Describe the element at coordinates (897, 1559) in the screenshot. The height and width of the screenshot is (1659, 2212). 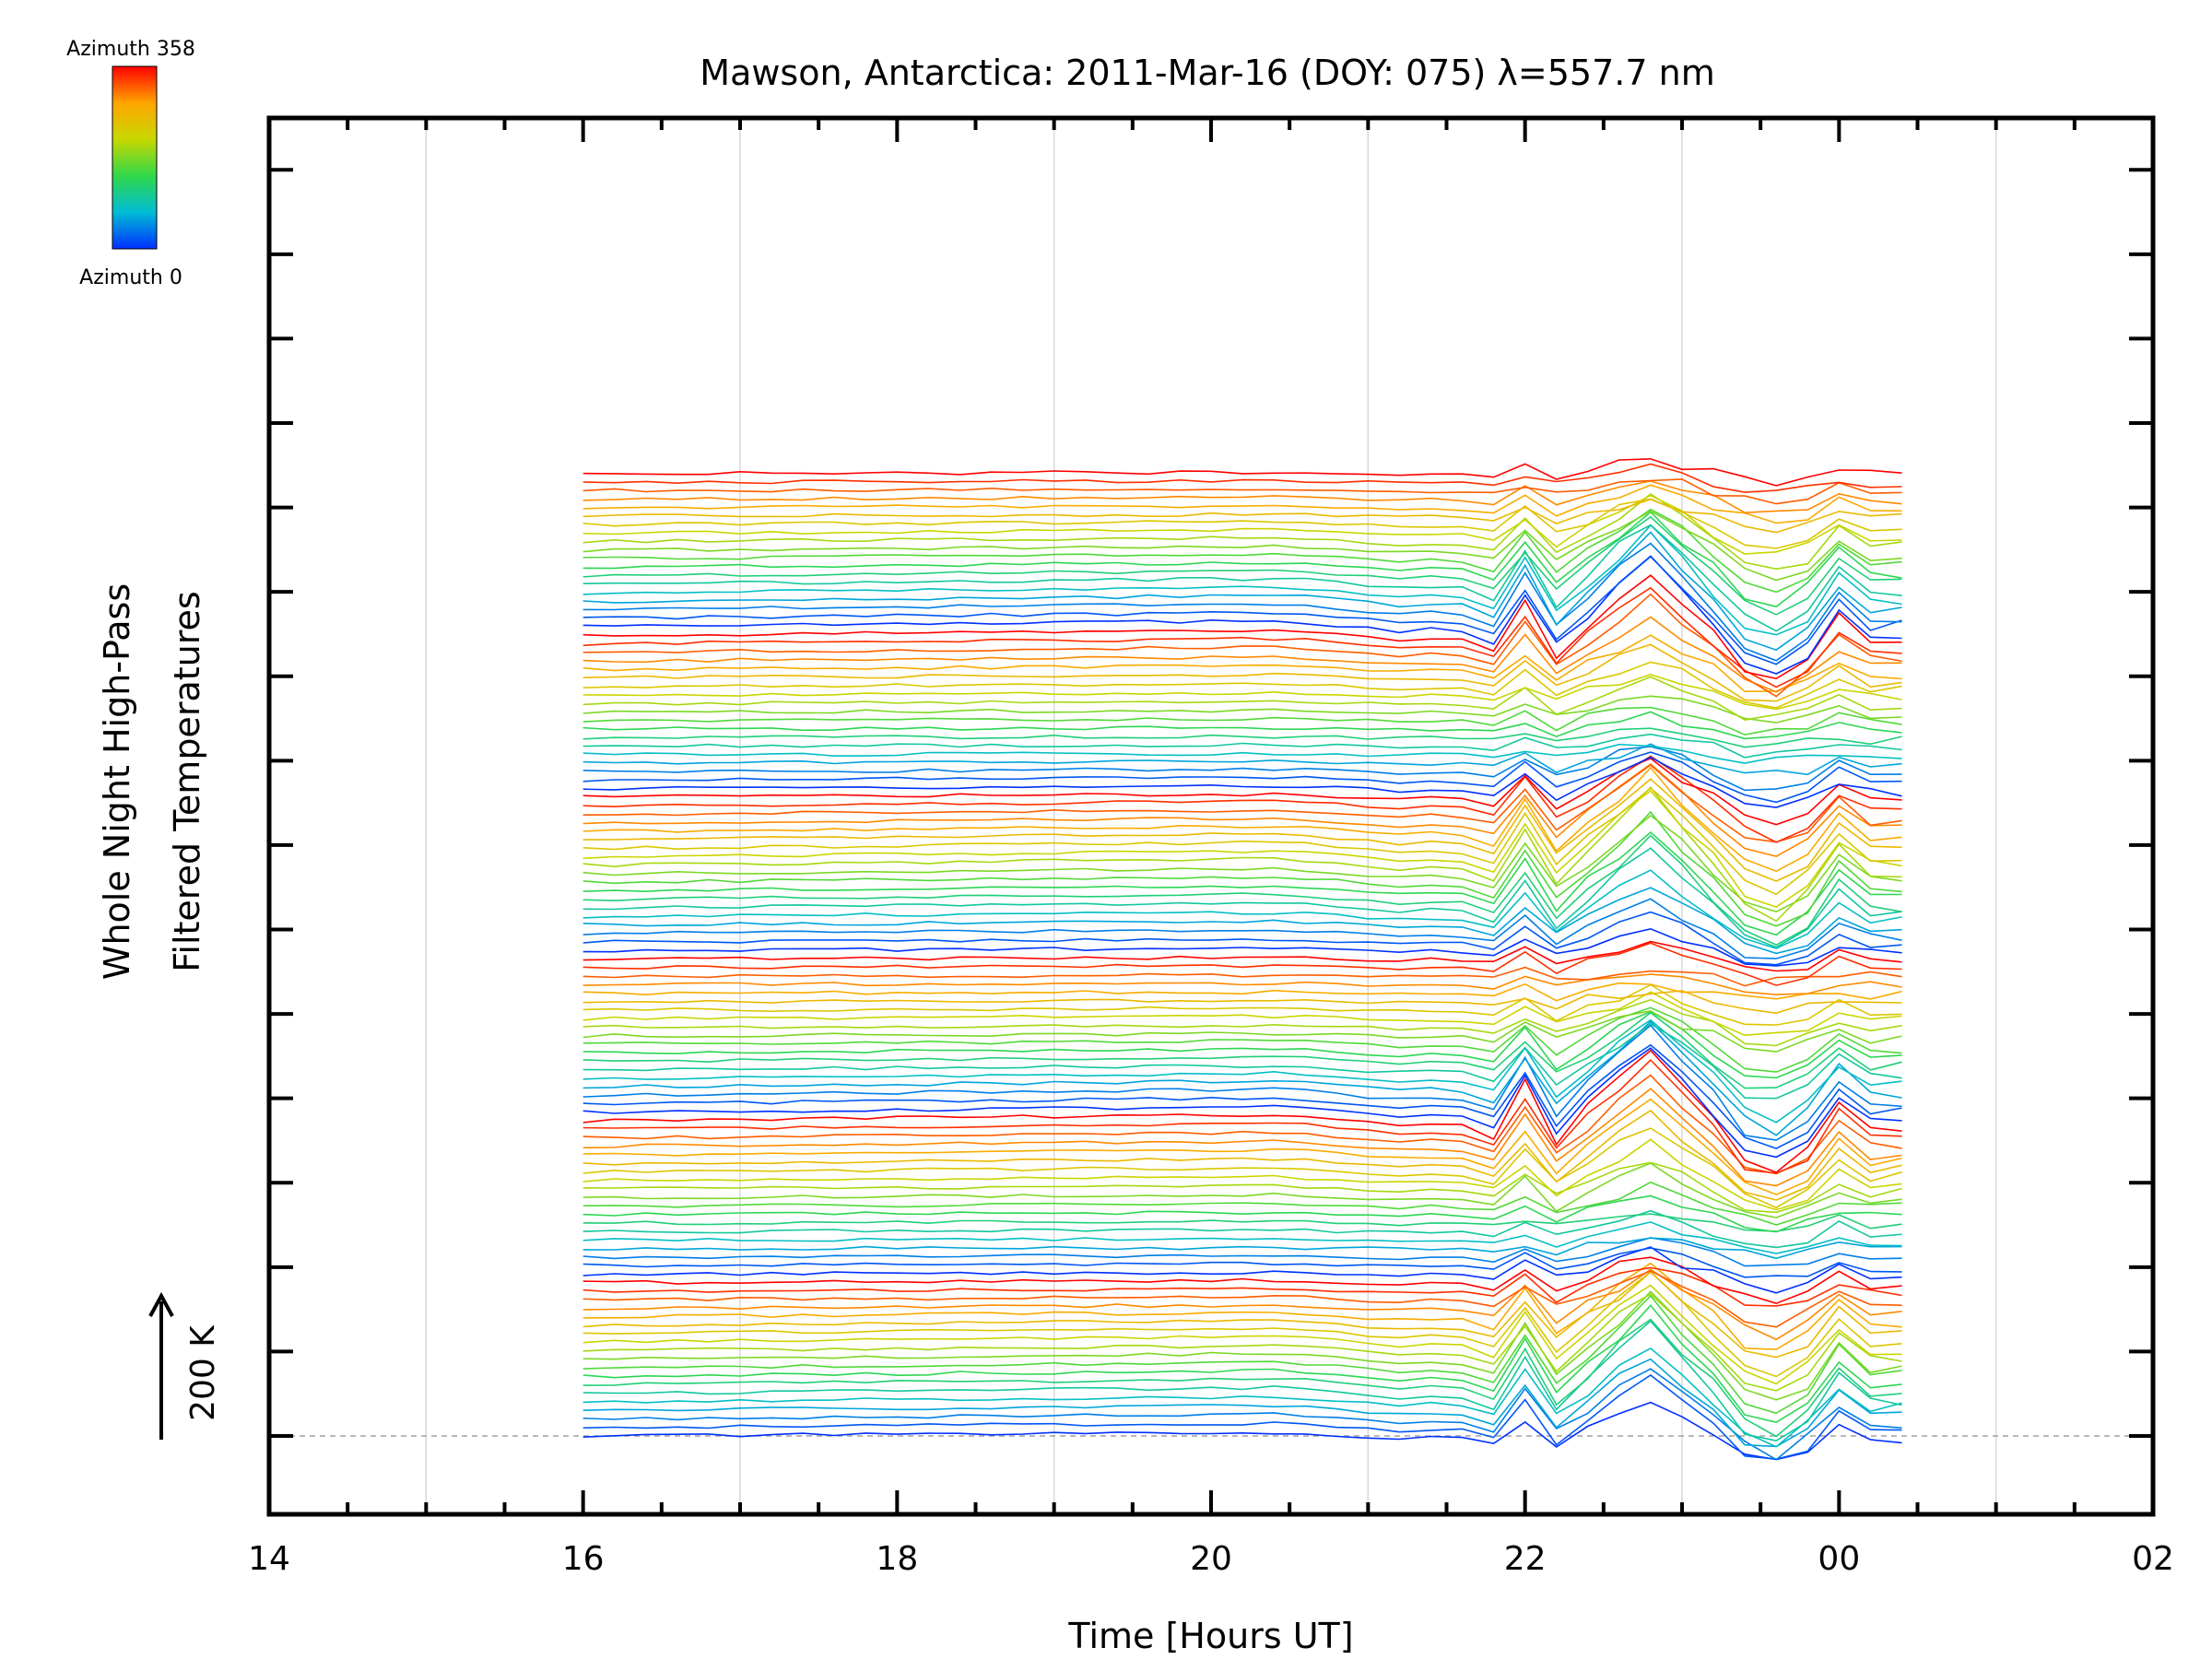
I see `x-tick-label: 18` at that location.